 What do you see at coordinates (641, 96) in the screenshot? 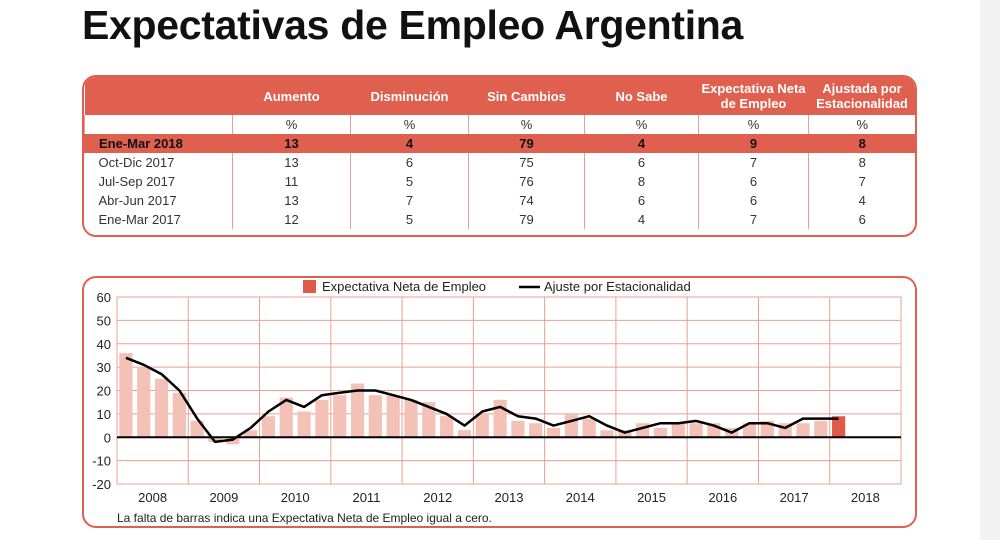
I see `column-header: No Sabe` at bounding box center [641, 96].